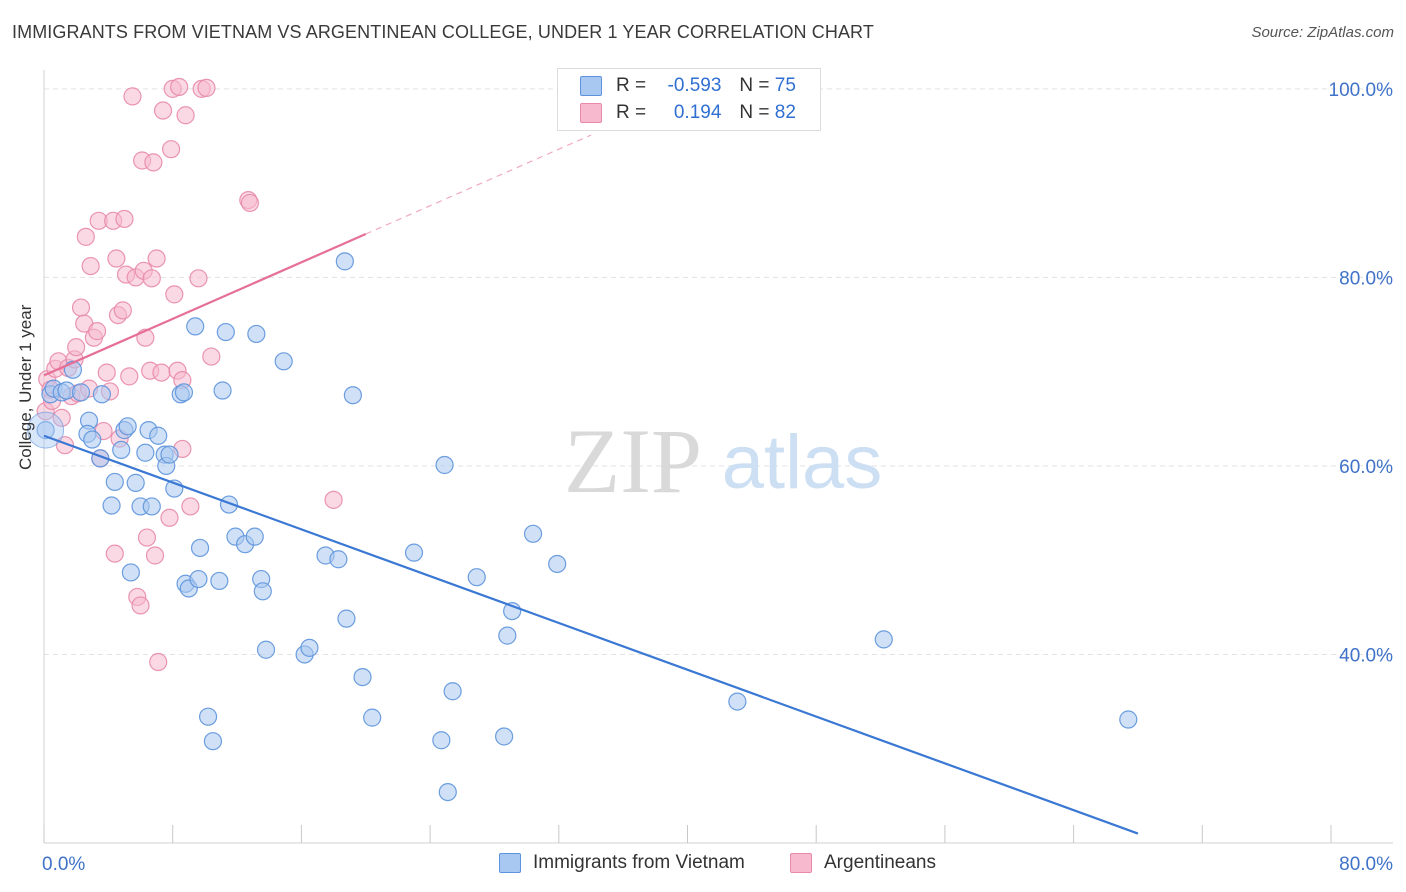  I want to click on y-tick-label-0: 40.0%, so click(1366, 655).